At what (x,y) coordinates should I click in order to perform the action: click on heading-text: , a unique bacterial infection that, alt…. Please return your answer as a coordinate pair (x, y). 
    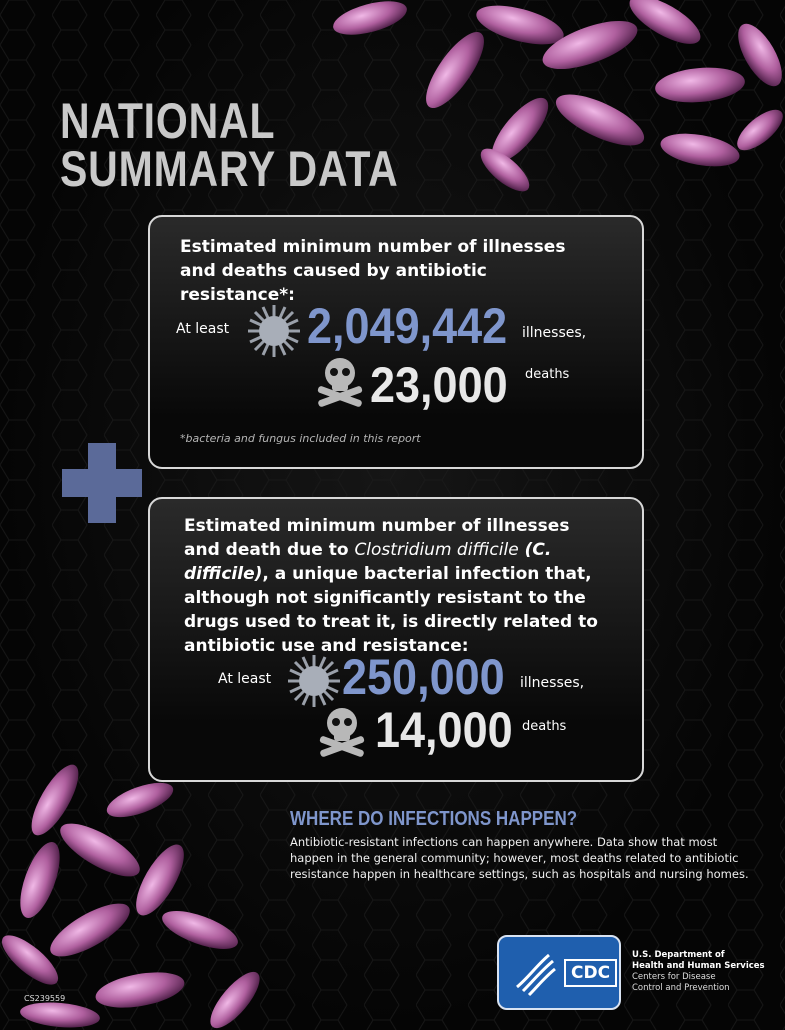
    Looking at the image, I should click on (391, 610).